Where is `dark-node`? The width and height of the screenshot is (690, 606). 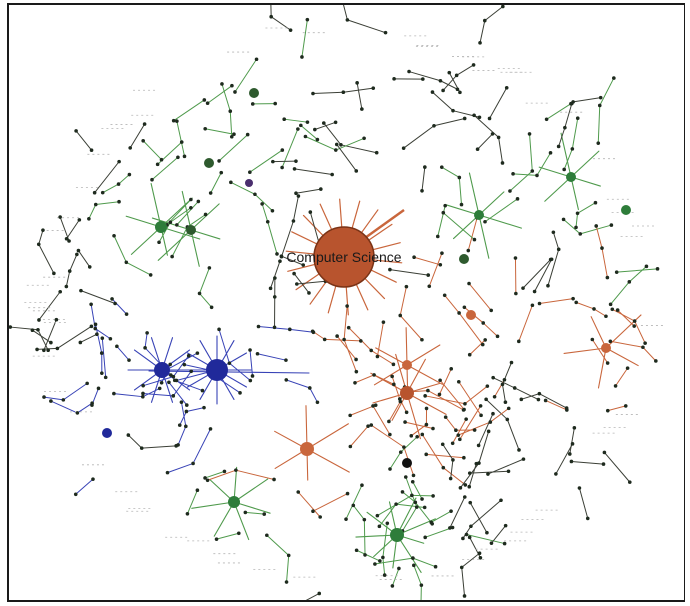 dark-node is located at coordinates (407, 463).